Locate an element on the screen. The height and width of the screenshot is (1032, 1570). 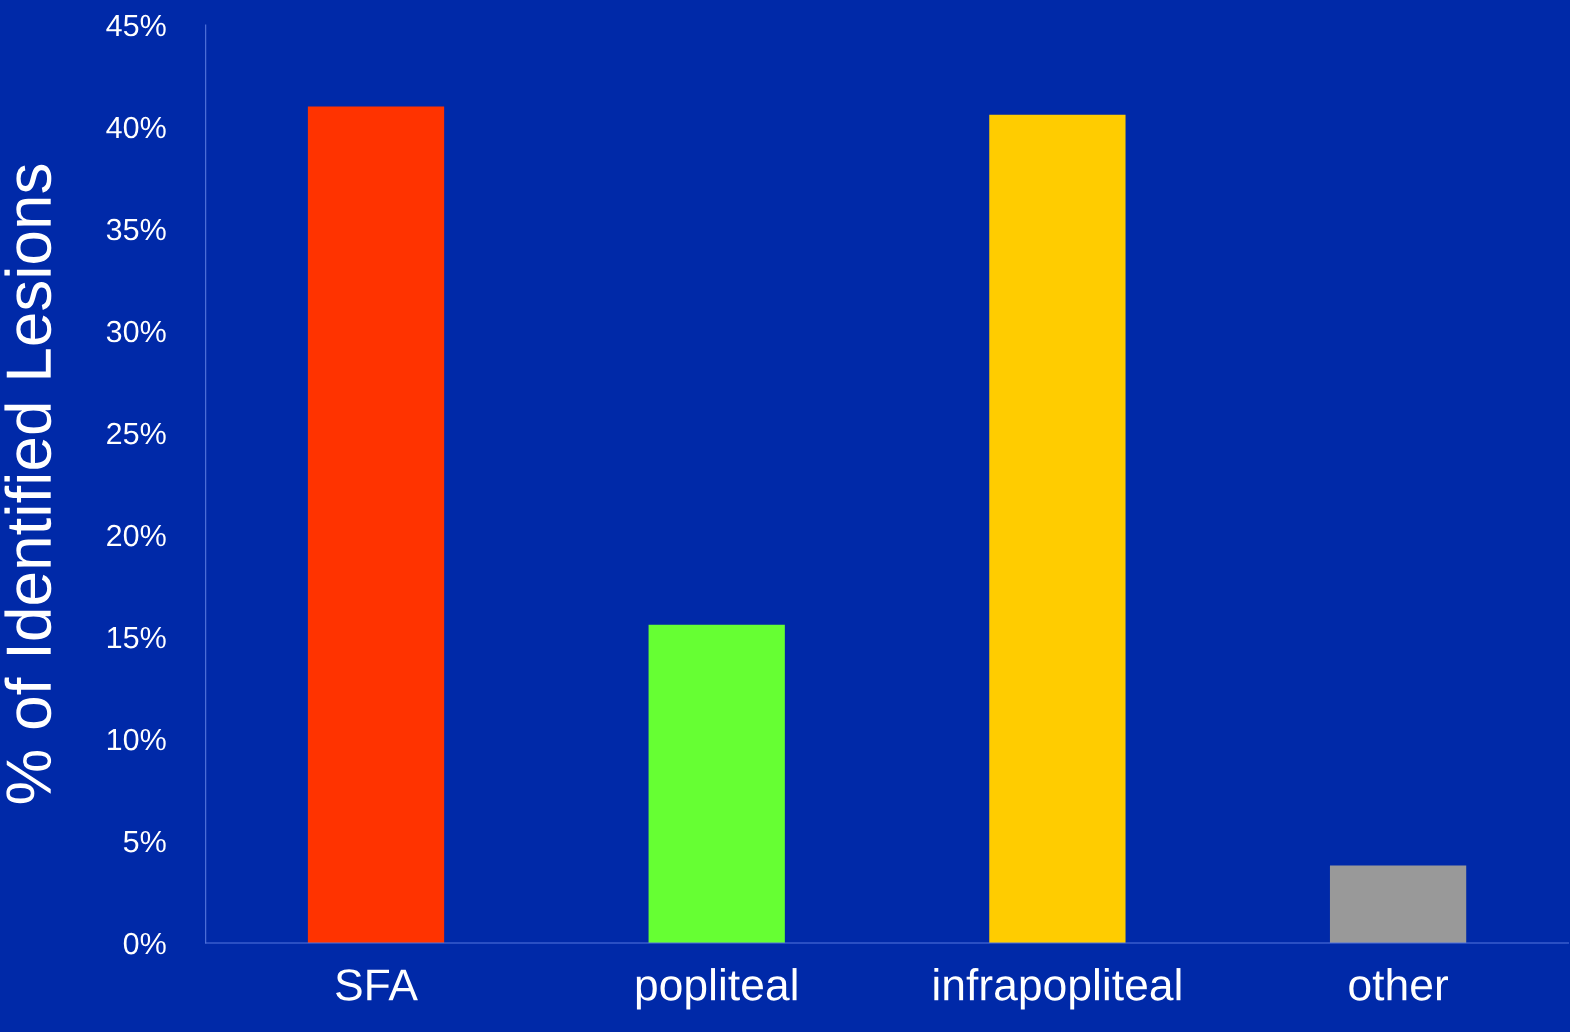
x-tick-label: infrapopliteal is located at coordinates (1057, 989).